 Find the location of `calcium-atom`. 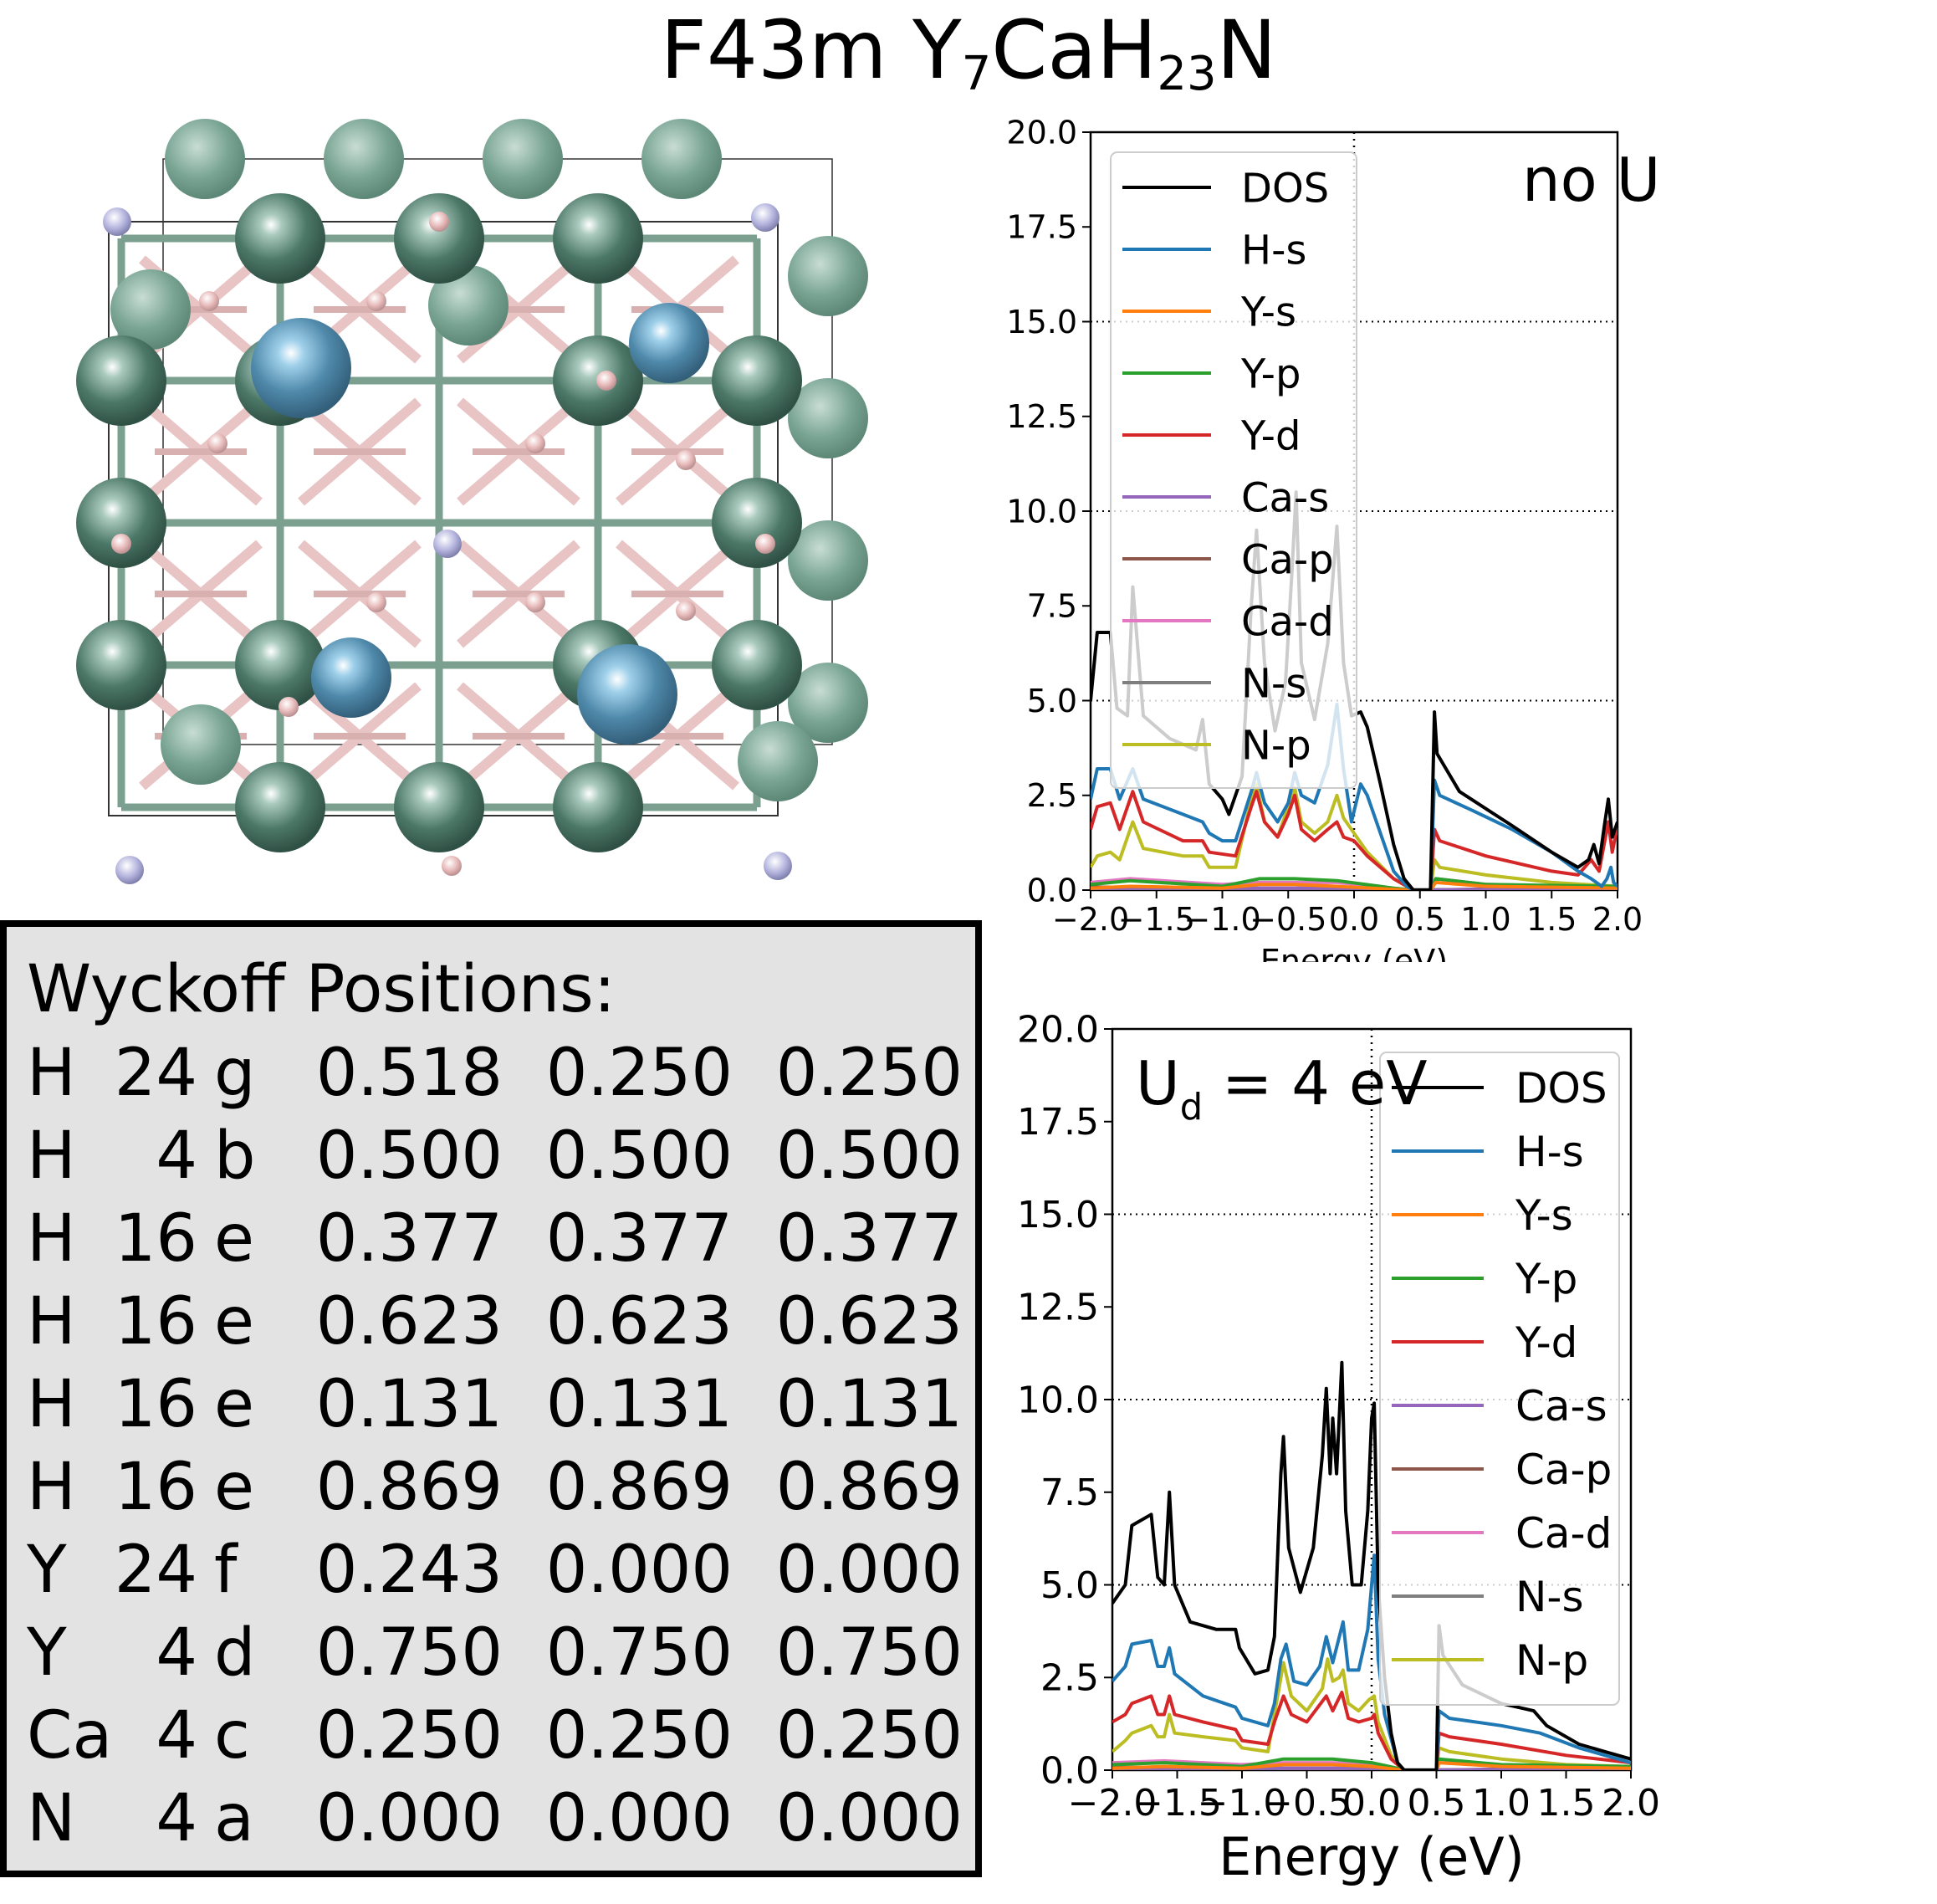

calcium-atom is located at coordinates (669, 343).